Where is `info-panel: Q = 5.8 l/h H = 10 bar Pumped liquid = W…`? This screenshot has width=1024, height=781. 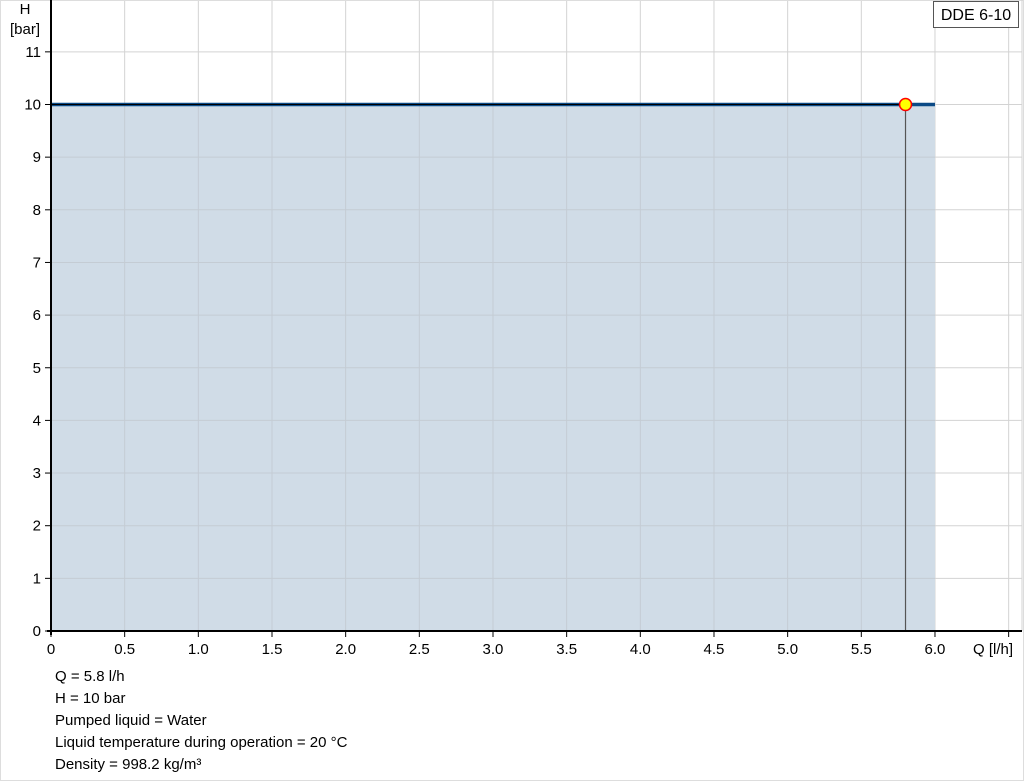 info-panel: Q = 5.8 l/h H = 10 bar Pumped liquid = W… is located at coordinates (201, 721).